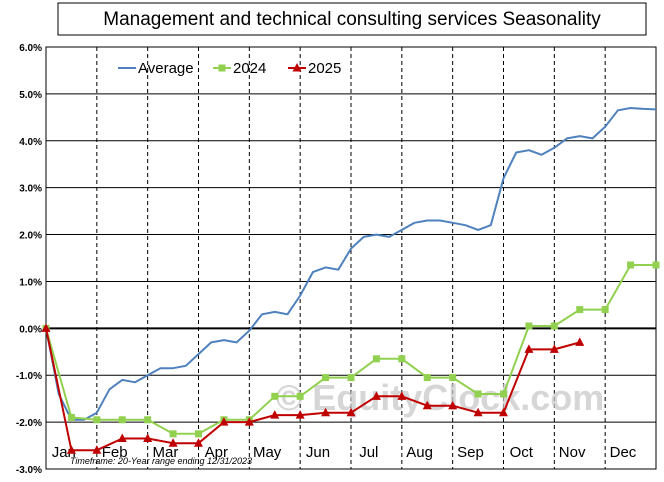  What do you see at coordinates (30, 95) in the screenshot?
I see `y-tick-label: 5.0%` at bounding box center [30, 95].